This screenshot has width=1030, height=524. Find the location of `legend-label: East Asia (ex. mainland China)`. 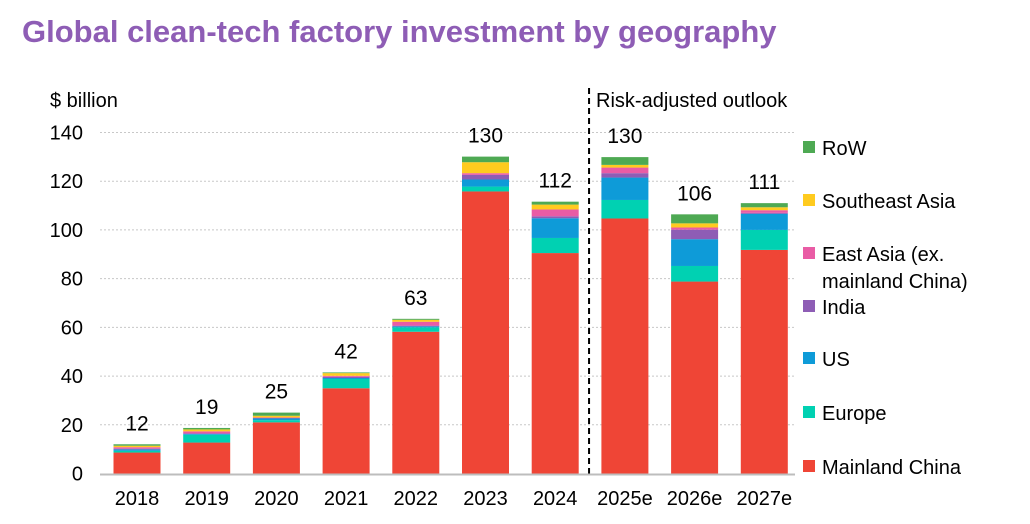

legend-label: East Asia (ex. mainland China) is located at coordinates (895, 268).